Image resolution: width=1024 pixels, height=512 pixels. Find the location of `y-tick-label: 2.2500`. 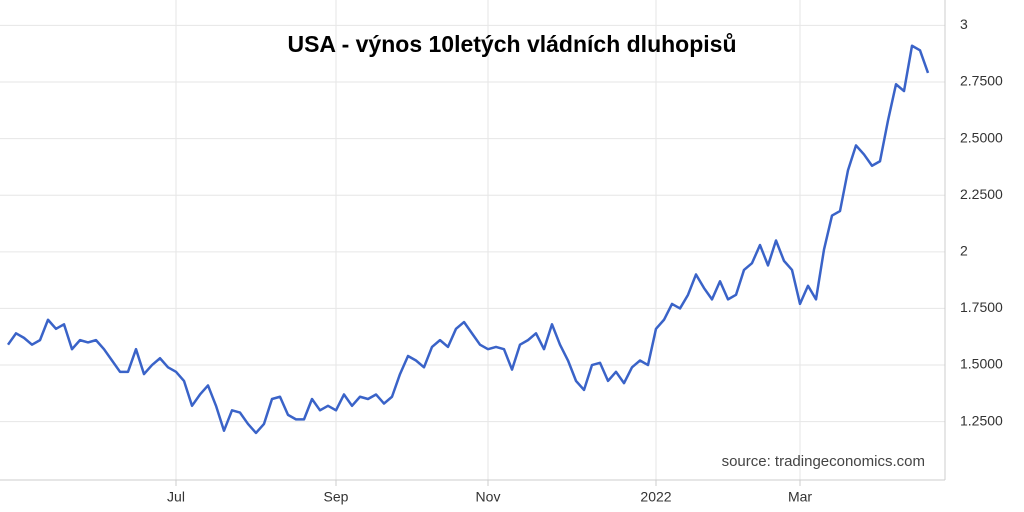

y-tick-label: 2.2500 is located at coordinates (981, 194).